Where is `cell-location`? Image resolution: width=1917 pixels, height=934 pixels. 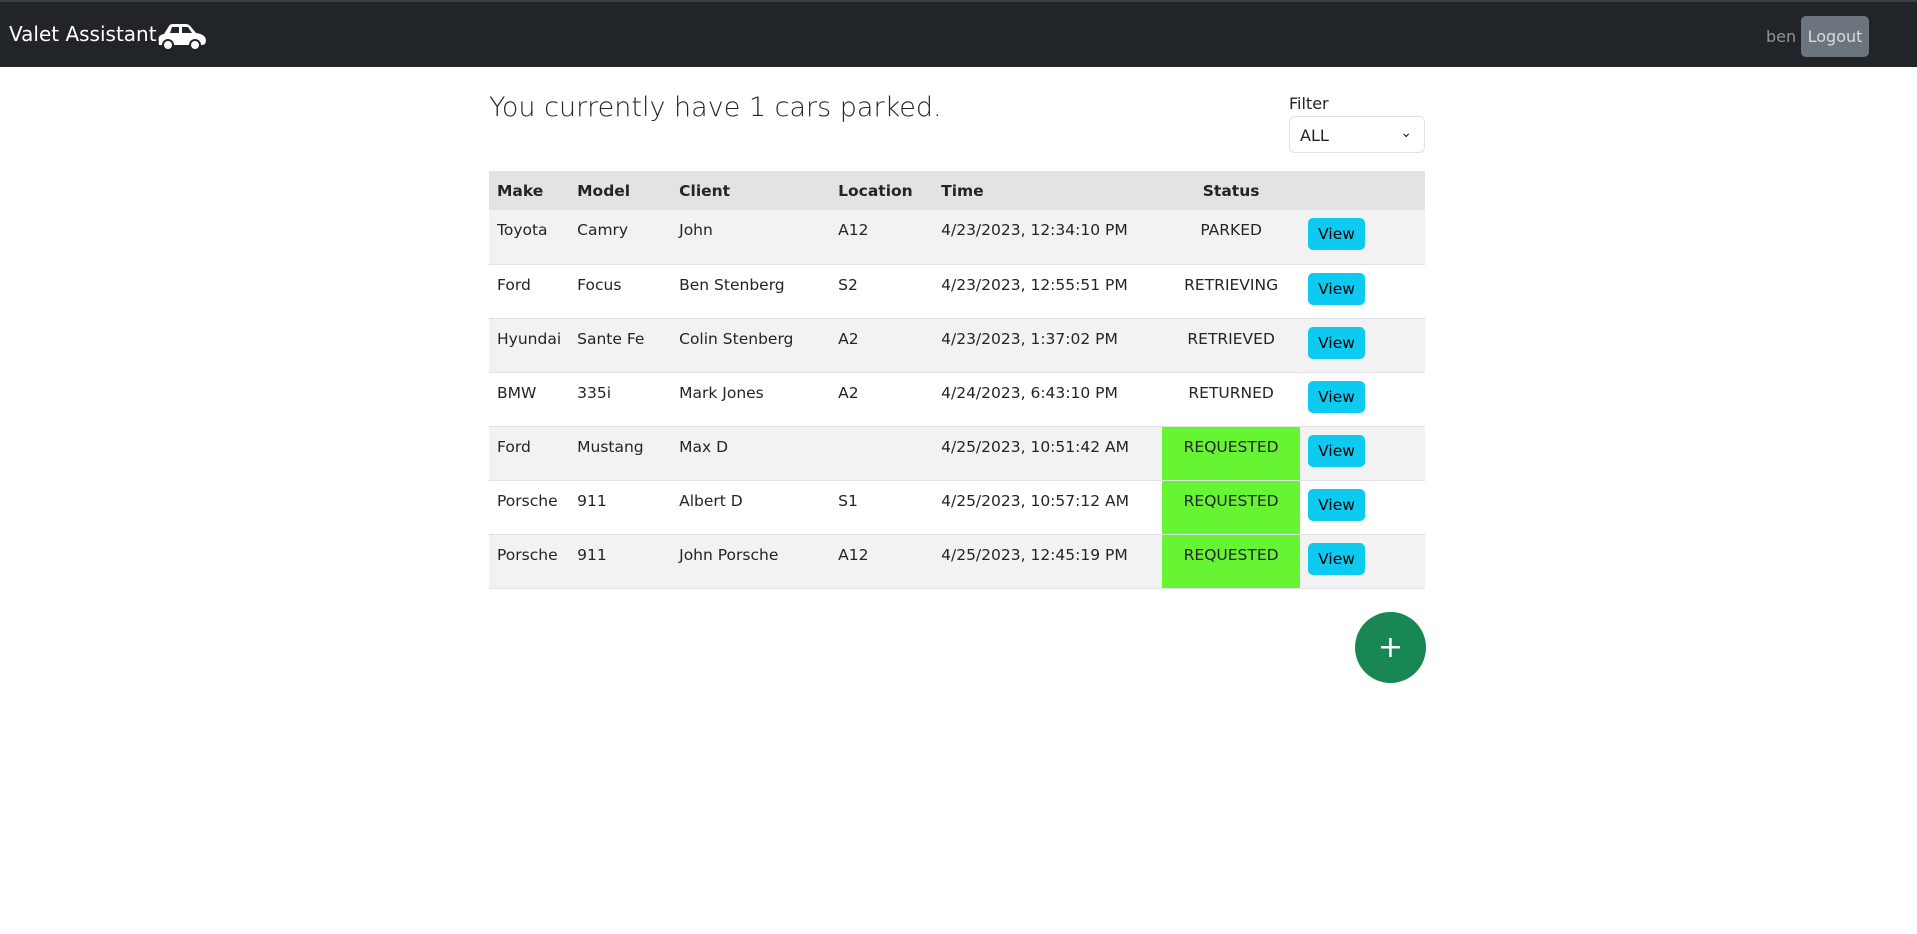 cell-location is located at coordinates (882, 453).